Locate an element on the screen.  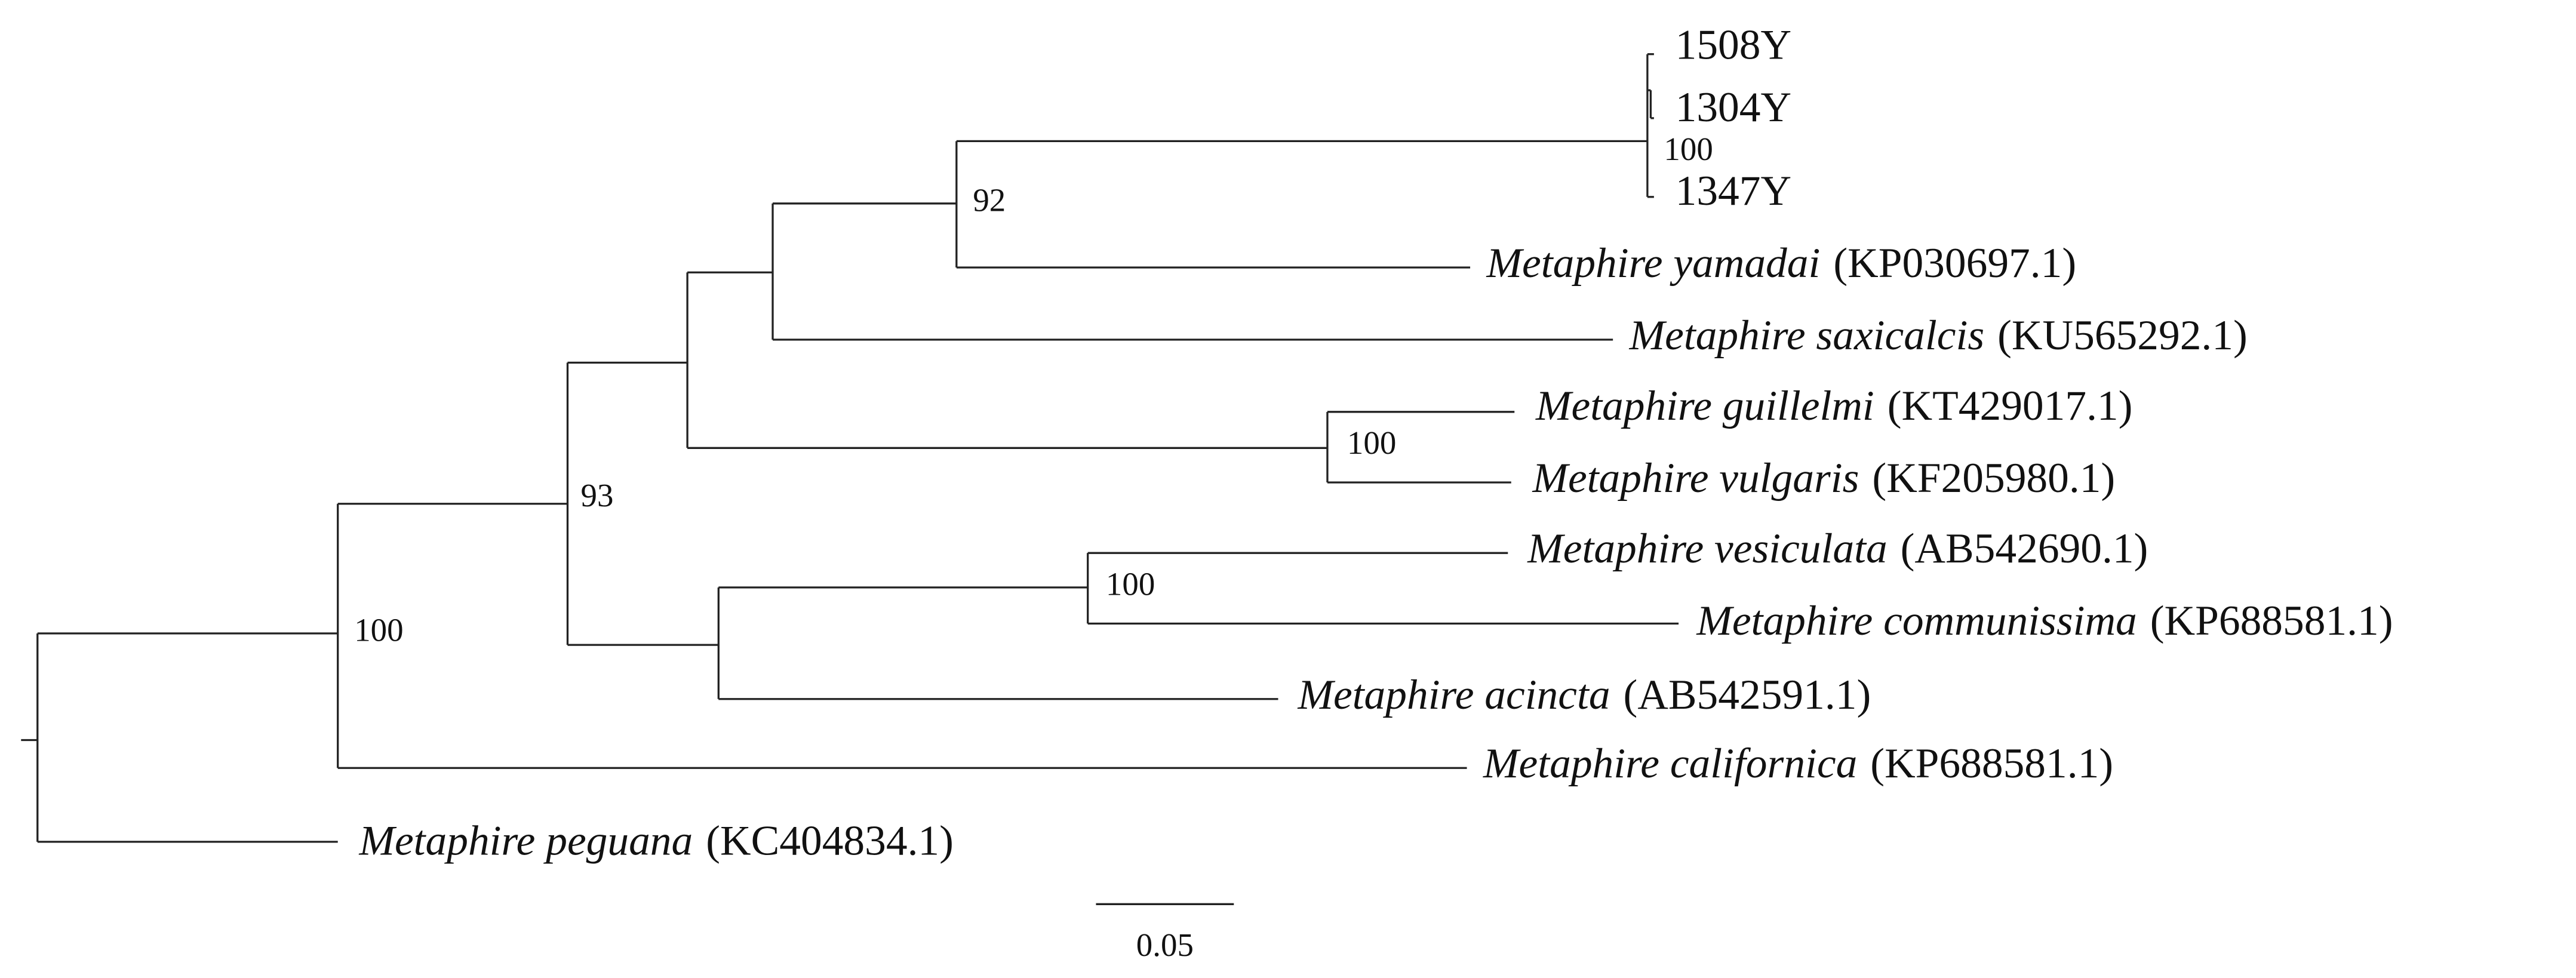
leaf-label: Metaphire vesiculata (AB542690.1) is located at coordinates (1837, 549).